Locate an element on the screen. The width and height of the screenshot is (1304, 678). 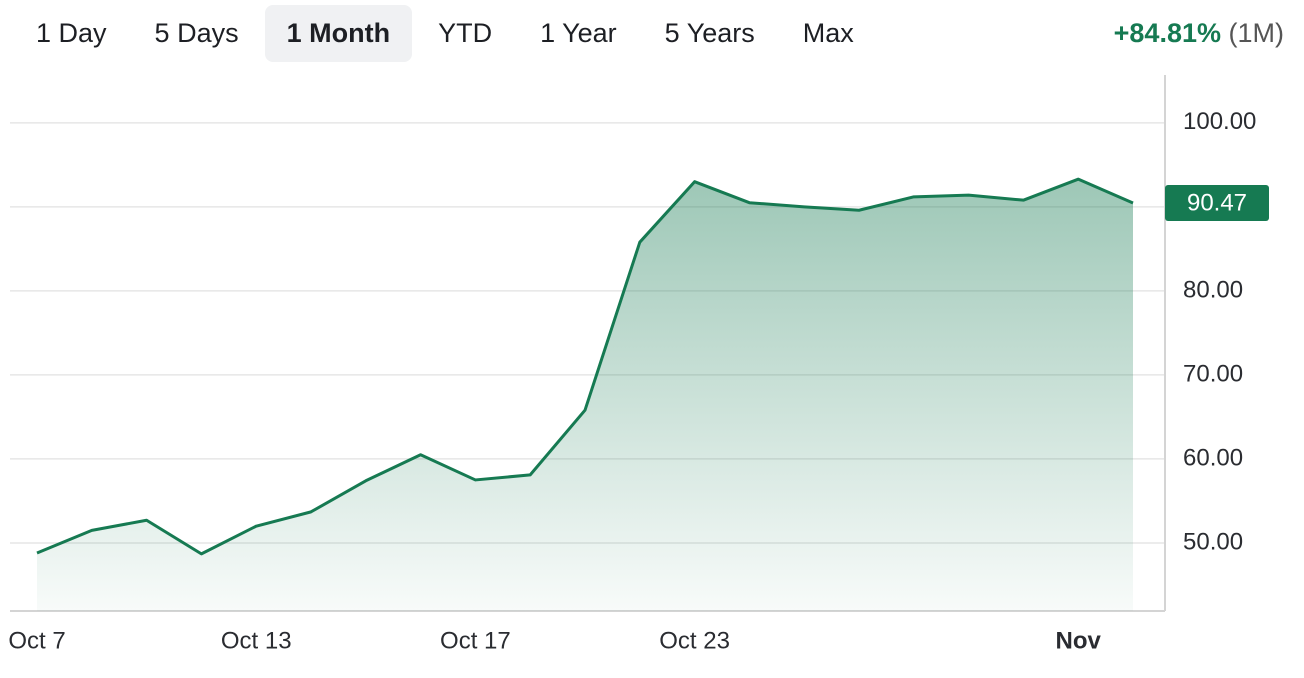
range-tab: Max is located at coordinates (828, 33).